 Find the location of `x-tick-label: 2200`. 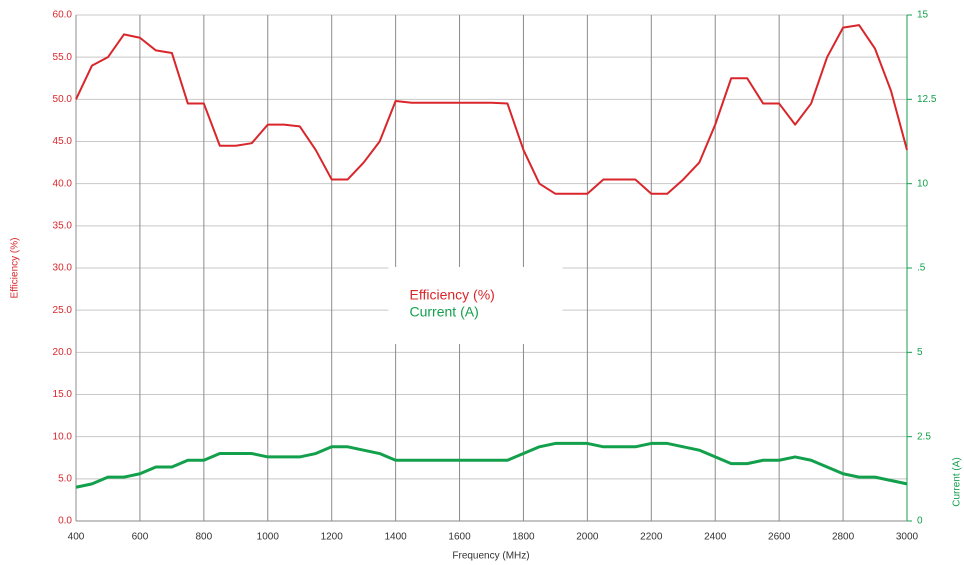

x-tick-label: 2200 is located at coordinates (651, 537).